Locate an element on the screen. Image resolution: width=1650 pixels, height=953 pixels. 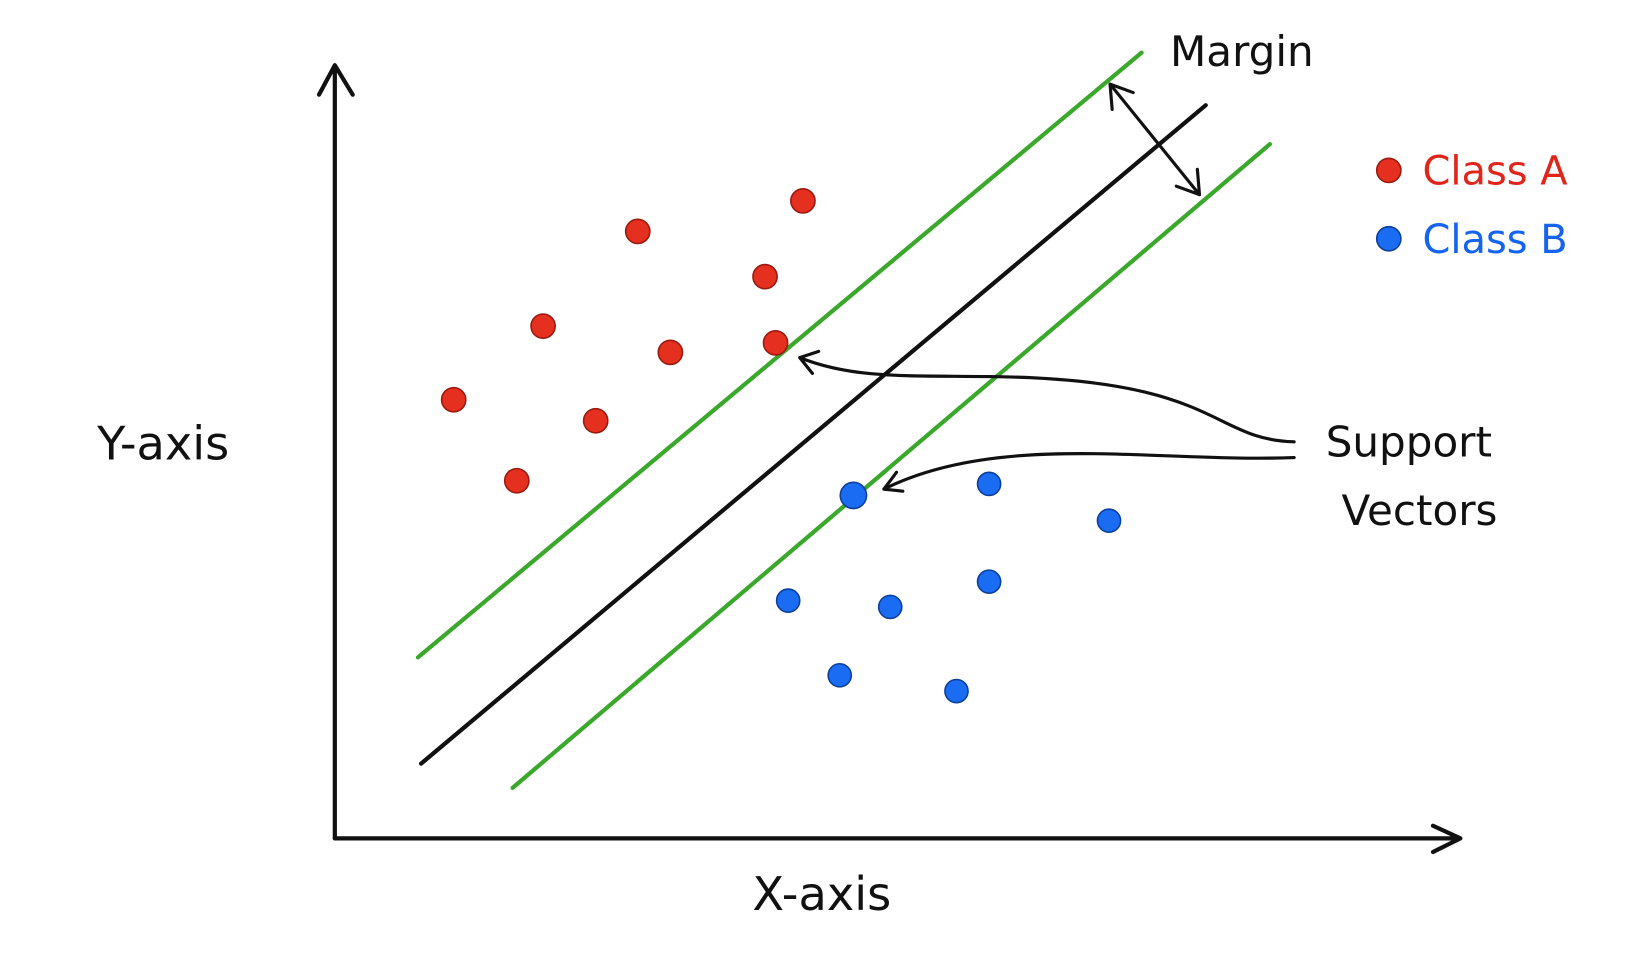
class-b-points is located at coordinates (948, 587).